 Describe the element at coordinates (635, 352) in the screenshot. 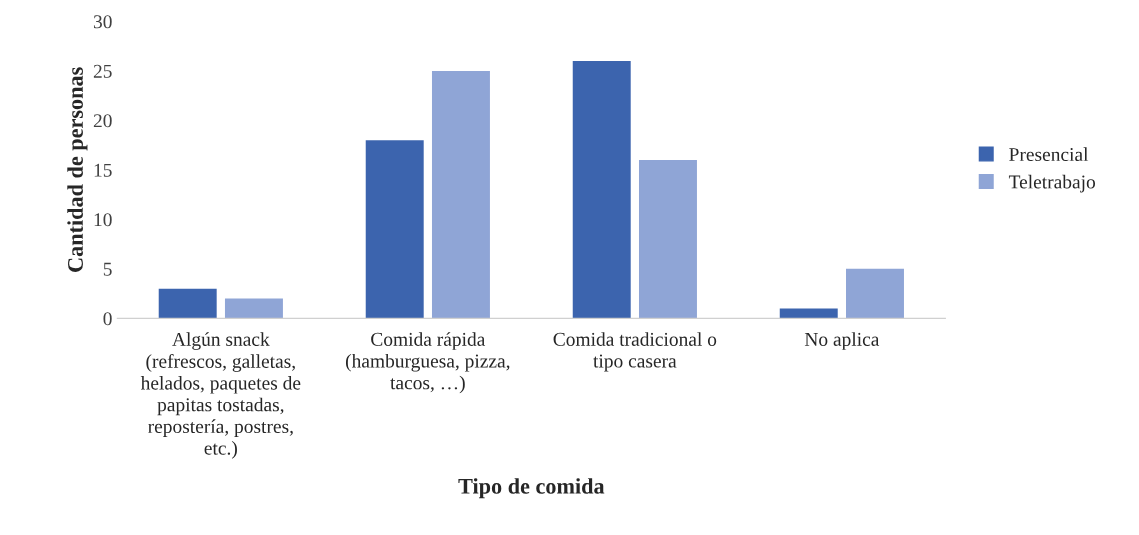

I see `x-tick-label: Comida tradicional o tipo casera` at that location.